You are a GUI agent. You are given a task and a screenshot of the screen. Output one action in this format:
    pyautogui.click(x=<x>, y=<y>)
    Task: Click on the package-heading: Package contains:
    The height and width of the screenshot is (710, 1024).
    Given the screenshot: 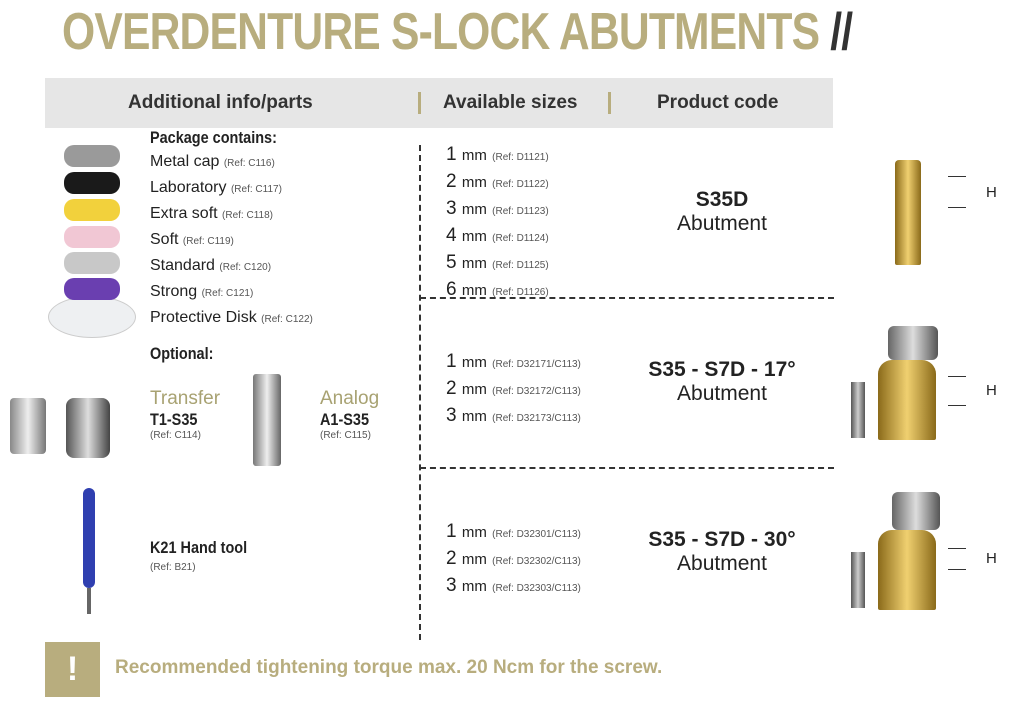 What is the action you would take?
    pyautogui.click(x=213, y=137)
    